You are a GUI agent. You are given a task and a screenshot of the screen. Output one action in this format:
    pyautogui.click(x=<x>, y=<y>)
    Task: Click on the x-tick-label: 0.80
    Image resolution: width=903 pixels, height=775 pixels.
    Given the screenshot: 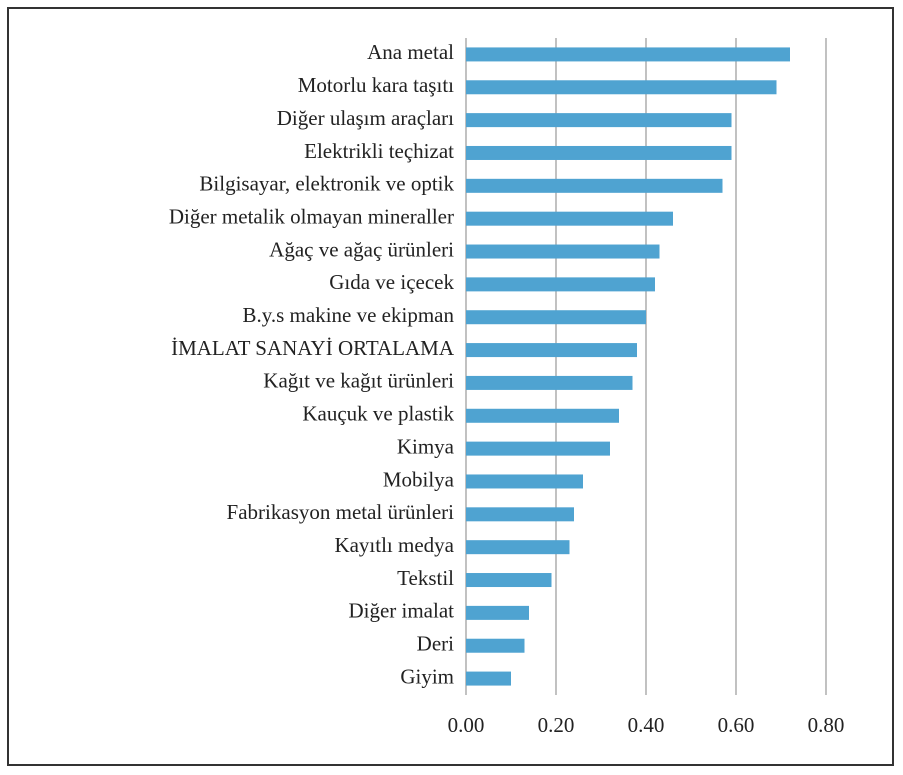 What is the action you would take?
    pyautogui.click(x=826, y=725)
    